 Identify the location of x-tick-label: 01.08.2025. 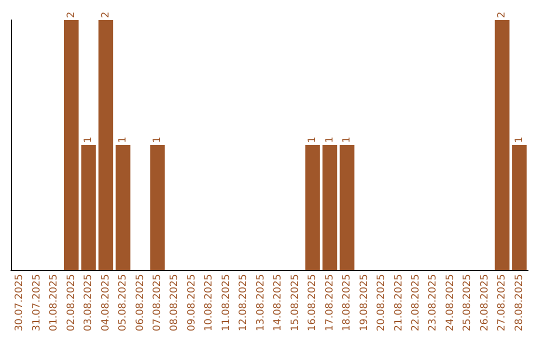
(54, 303).